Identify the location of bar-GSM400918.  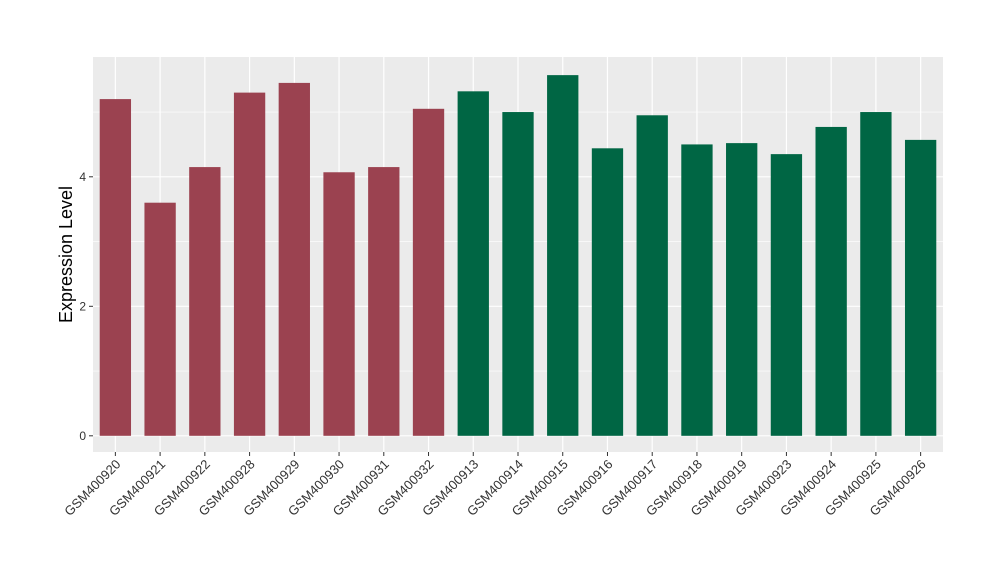
(697, 290).